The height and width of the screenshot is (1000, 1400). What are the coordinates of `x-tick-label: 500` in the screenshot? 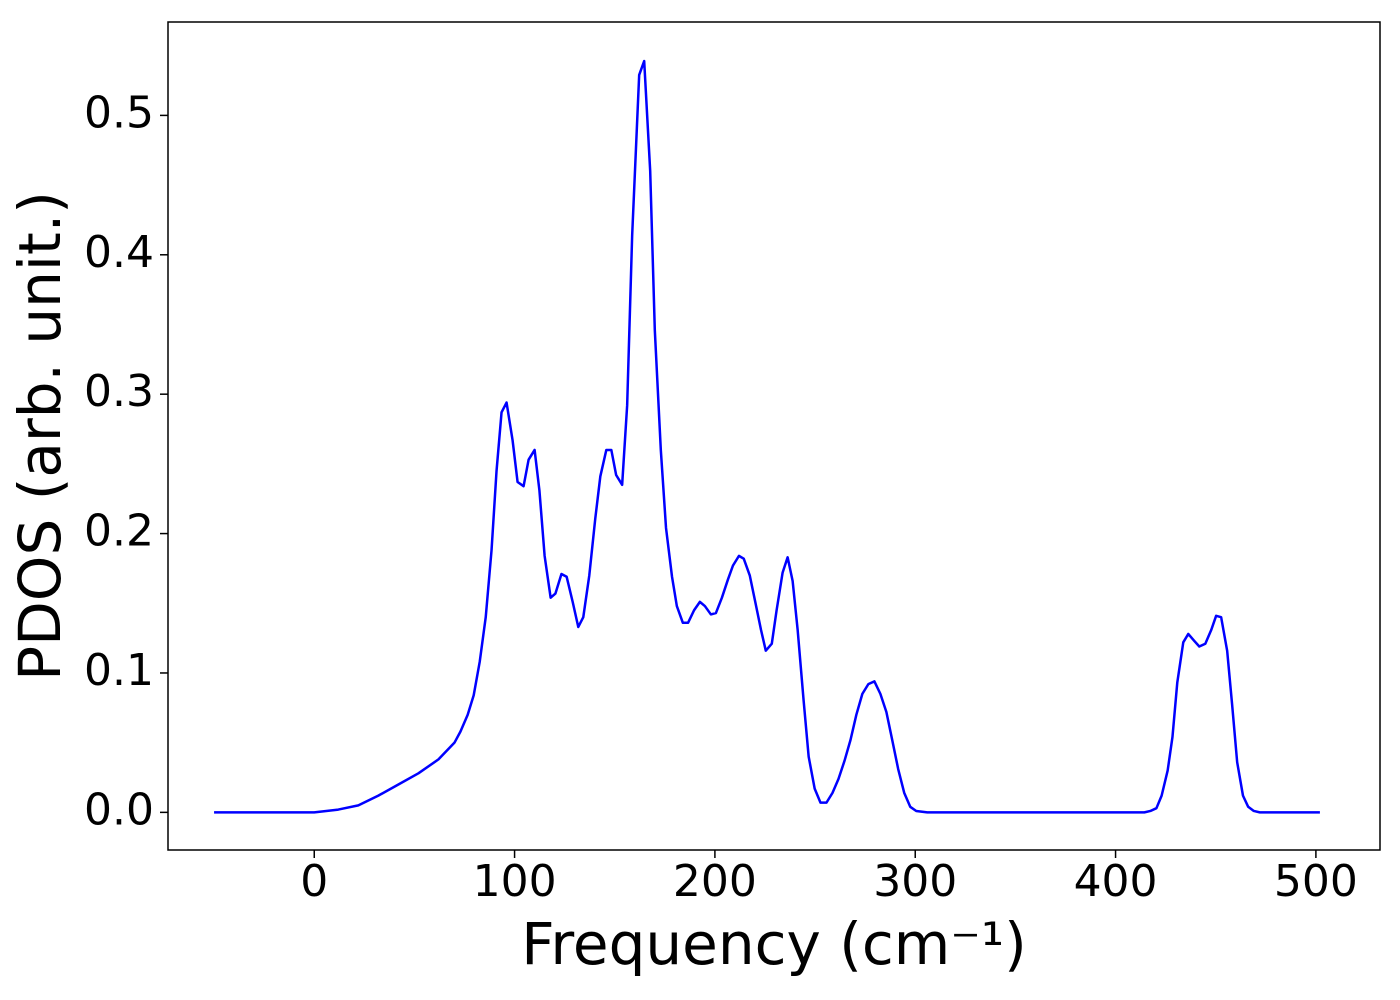 It's located at (1316, 881).